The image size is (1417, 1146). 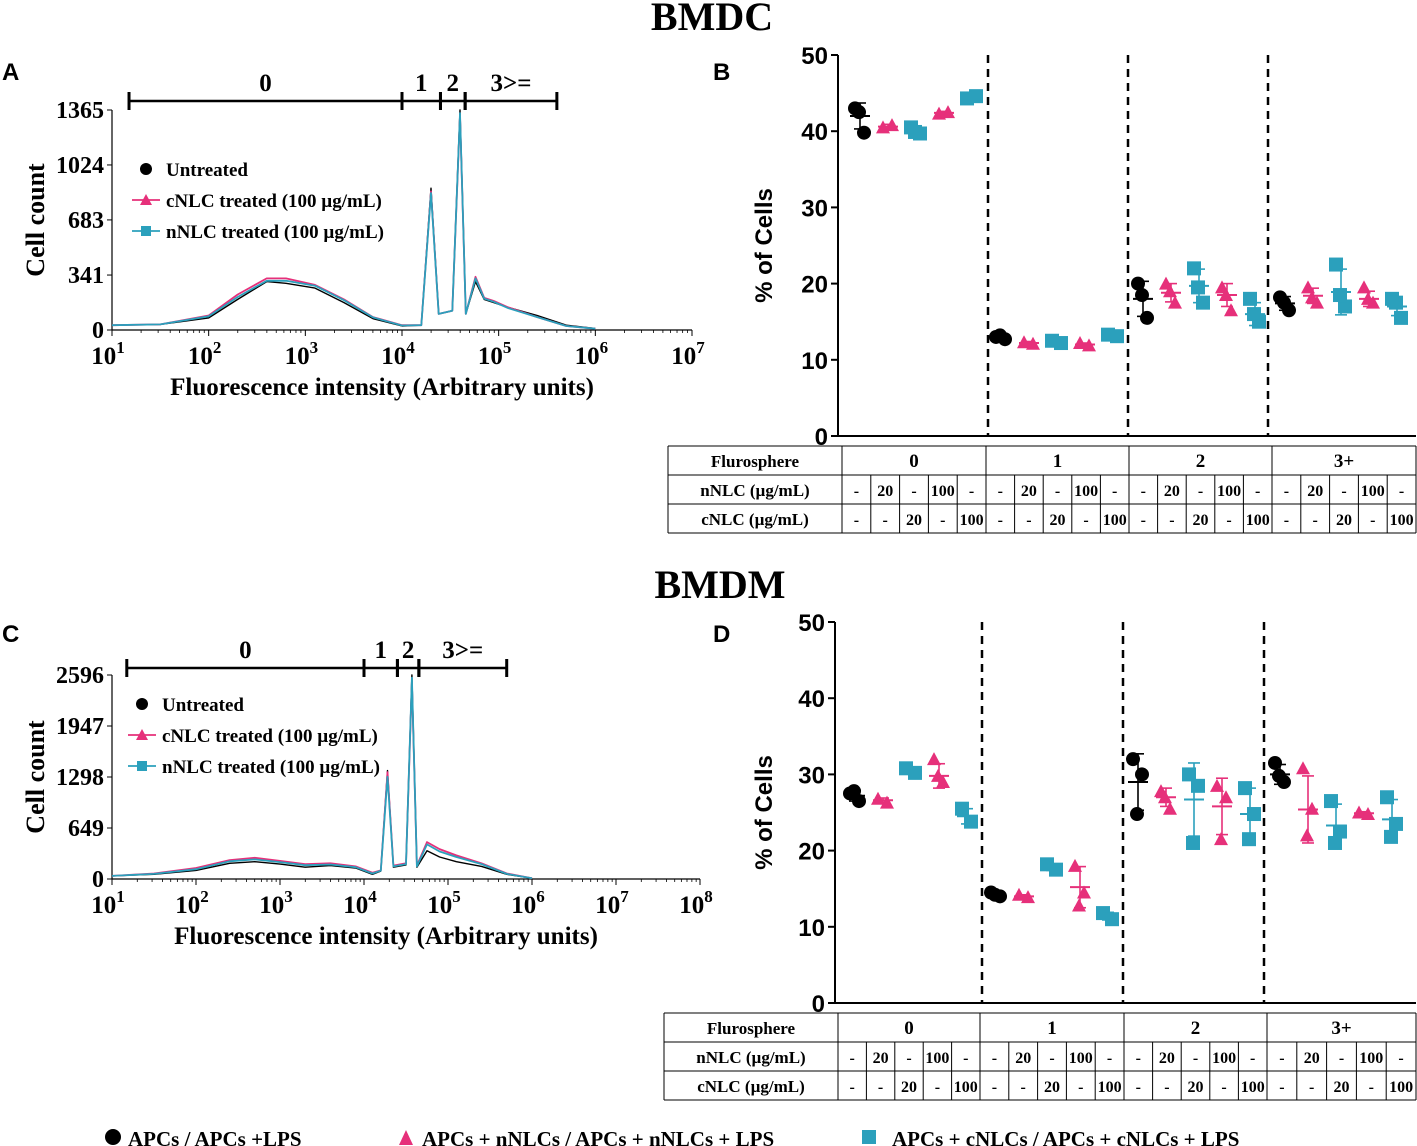 I want to click on x-tick-label: 10⁸, so click(x=696, y=903).